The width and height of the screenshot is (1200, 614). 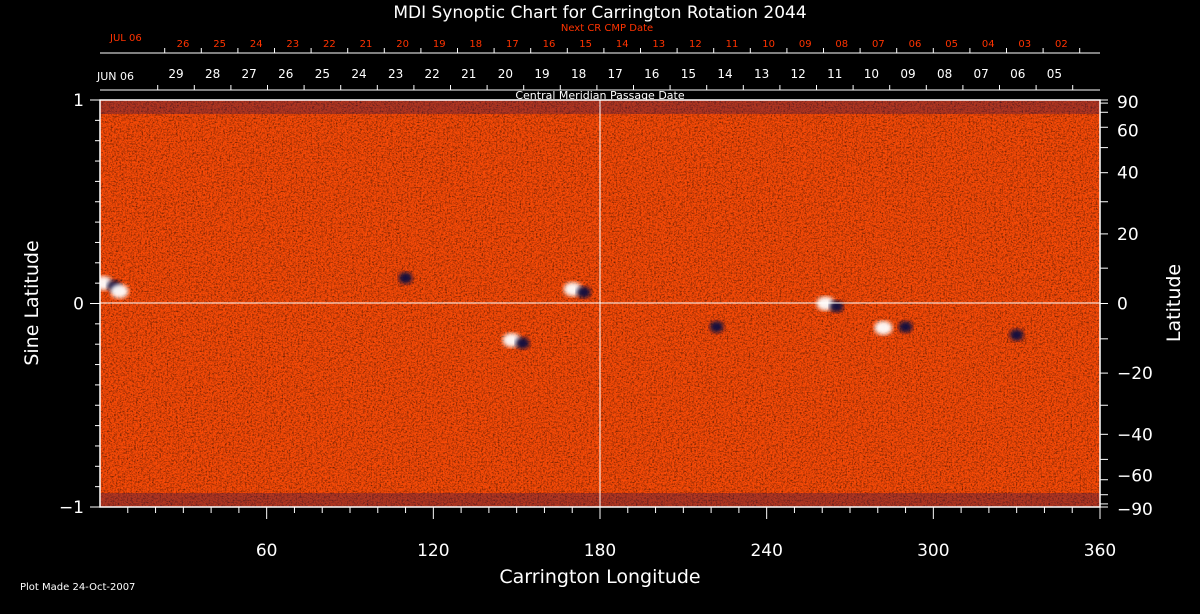 What do you see at coordinates (599, 577) in the screenshot?
I see `x-axis-label: Carrington Longitude` at bounding box center [599, 577].